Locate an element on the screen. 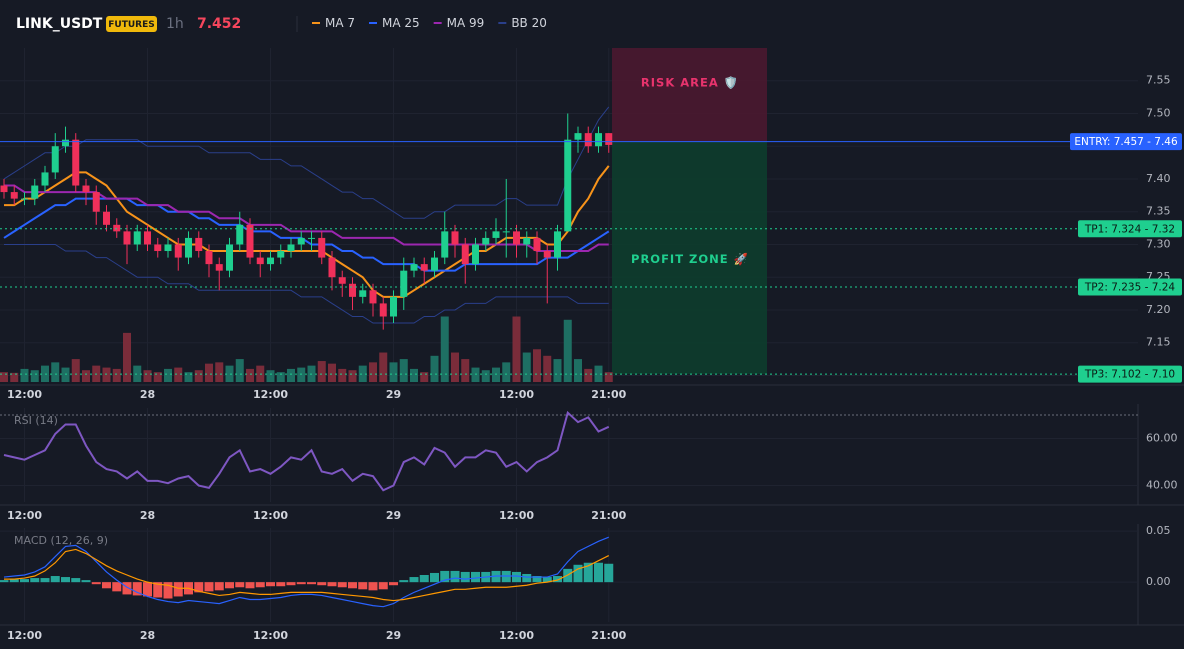  macd-line is located at coordinates (307, 575).